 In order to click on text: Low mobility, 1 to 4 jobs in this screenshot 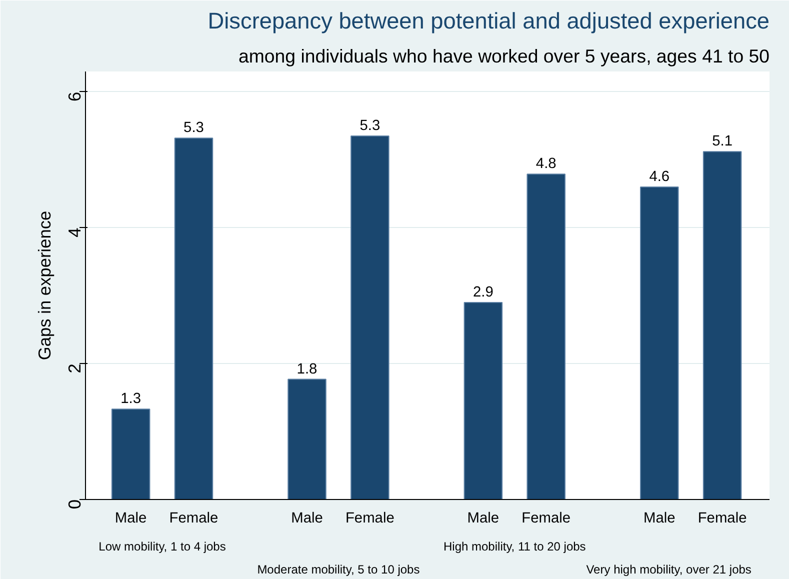, I will do `click(162, 547)`.